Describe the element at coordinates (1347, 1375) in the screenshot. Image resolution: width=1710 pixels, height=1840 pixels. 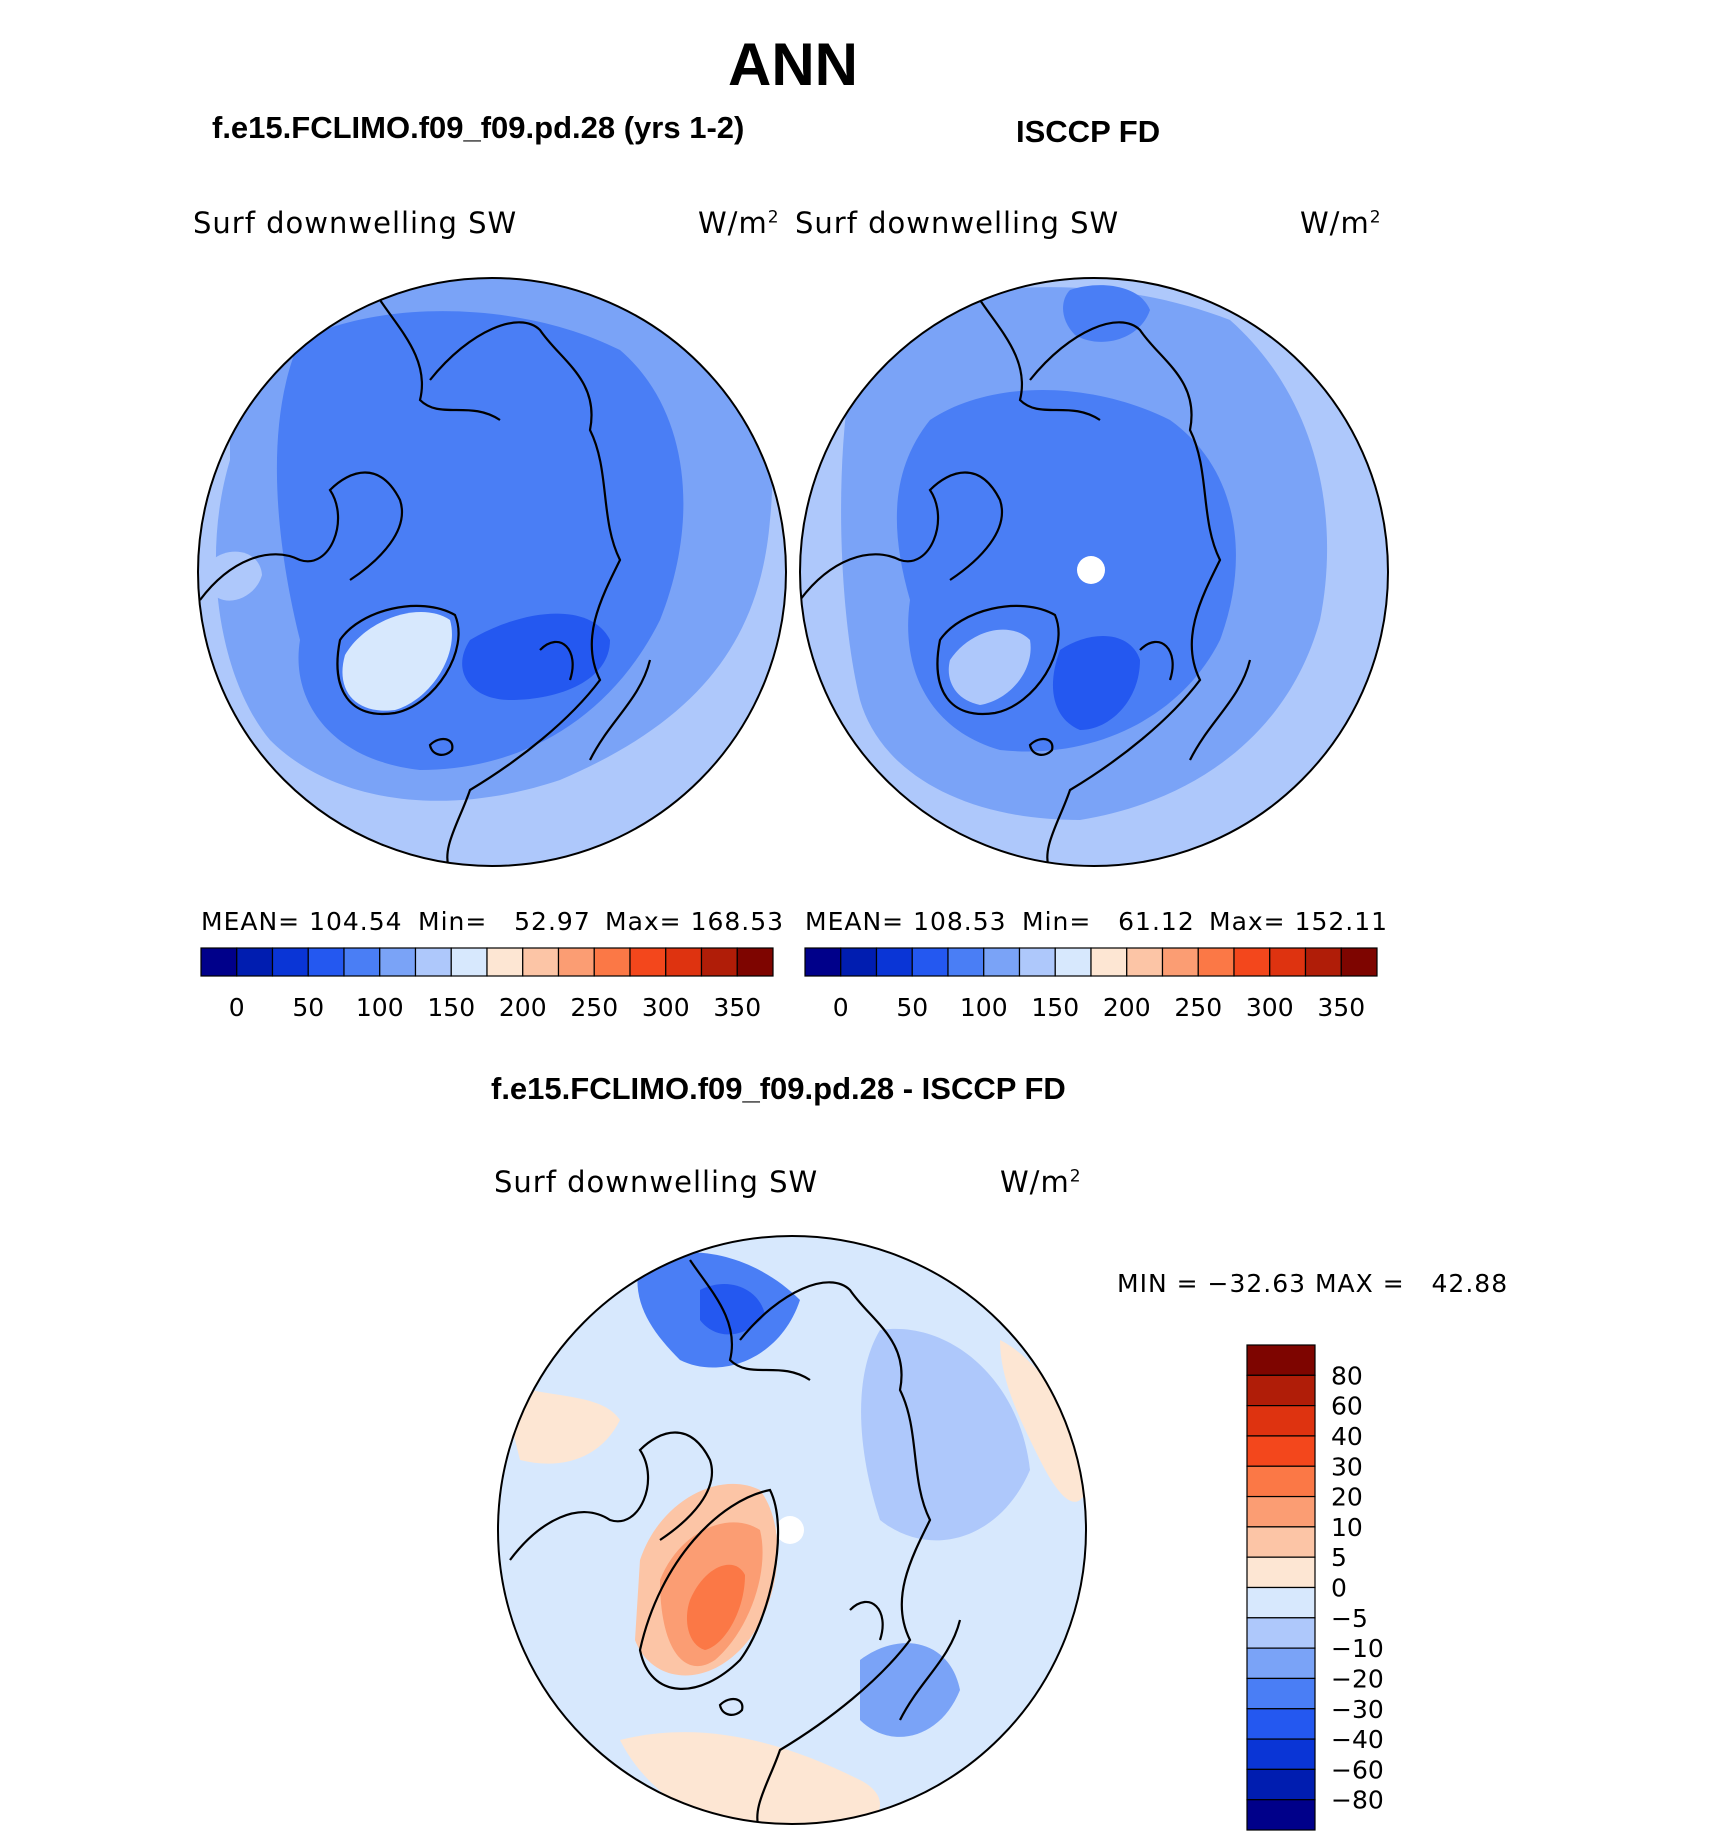
I see `colorbar3-tick-label: 80` at that location.